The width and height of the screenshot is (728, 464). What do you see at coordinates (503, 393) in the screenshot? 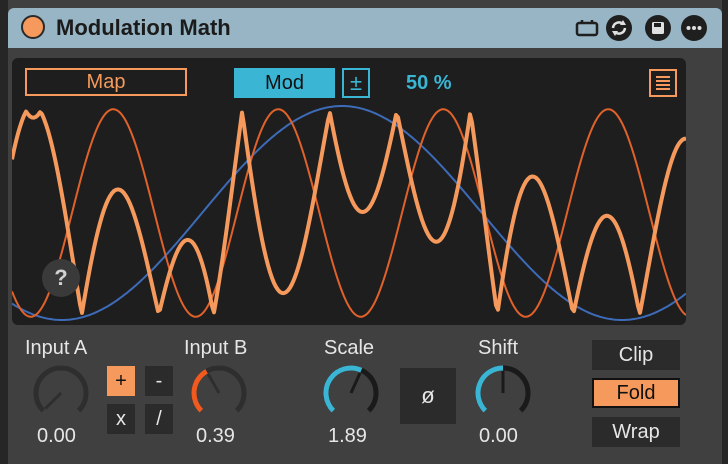
I see `shift-knob` at bounding box center [503, 393].